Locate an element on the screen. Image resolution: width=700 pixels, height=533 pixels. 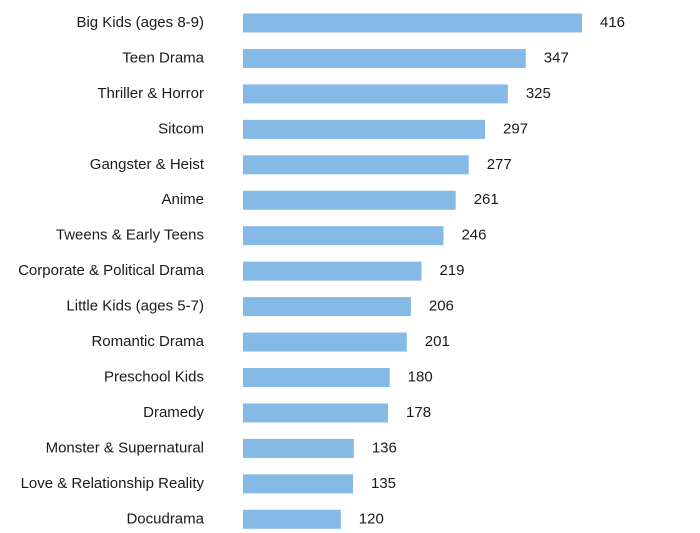
value-label-big-kids-ages-8-9: 416 is located at coordinates (612, 22).